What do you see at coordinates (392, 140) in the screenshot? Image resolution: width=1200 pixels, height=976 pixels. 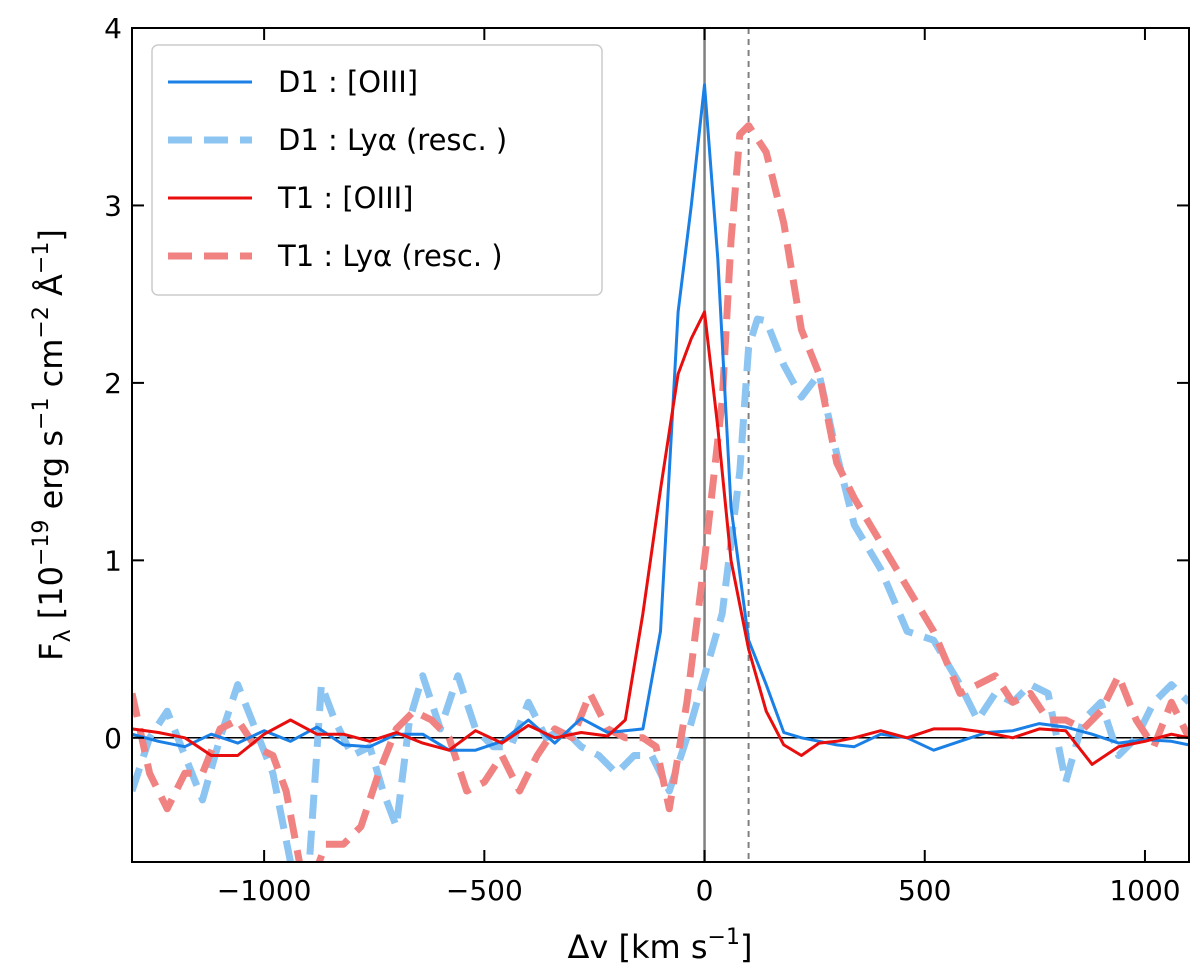 I see `legend-label: D1 : Lyα (resc. )` at bounding box center [392, 140].